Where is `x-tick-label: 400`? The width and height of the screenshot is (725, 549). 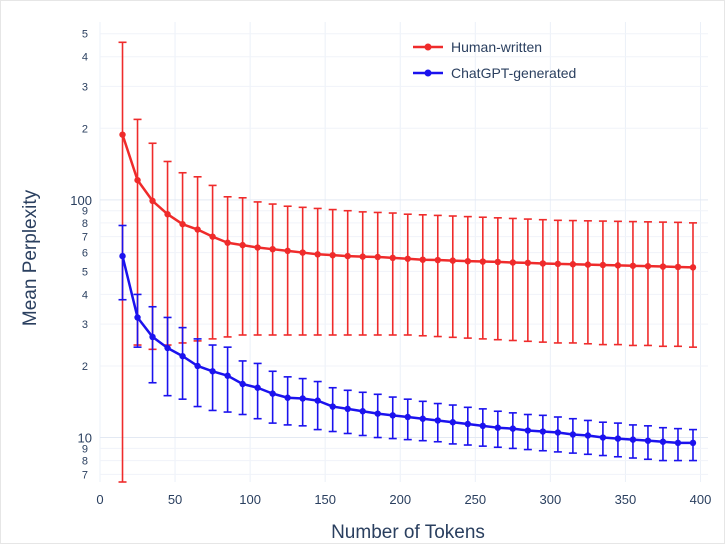 x-tick-label: 400 is located at coordinates (701, 499).